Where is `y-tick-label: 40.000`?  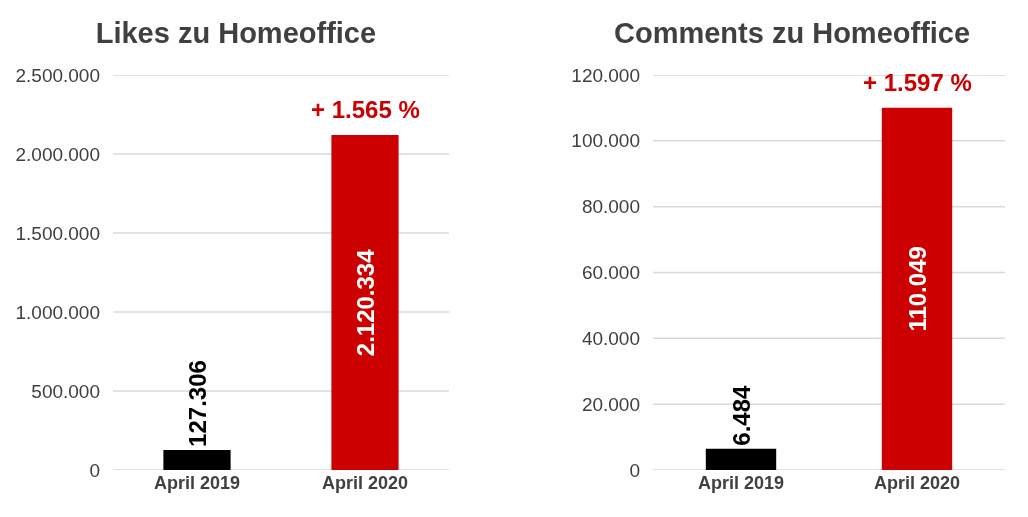
y-tick-label: 40.000 is located at coordinates (610, 338).